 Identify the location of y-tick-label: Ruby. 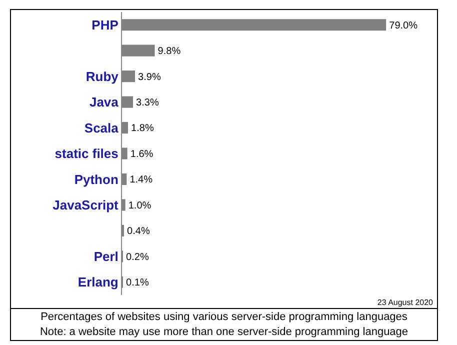
(103, 76).